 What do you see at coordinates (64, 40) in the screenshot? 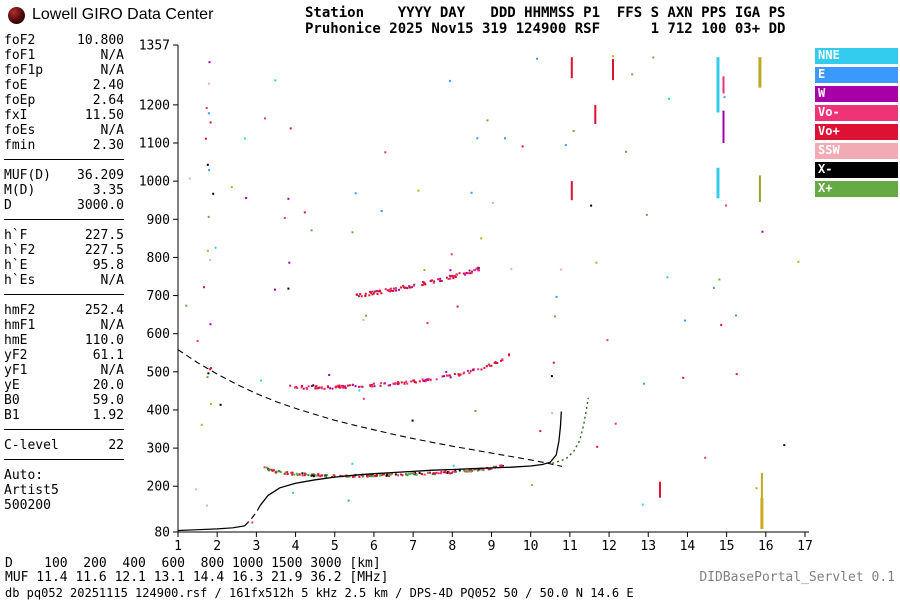
I see `param-fof2: foF2 10.800` at bounding box center [64, 40].